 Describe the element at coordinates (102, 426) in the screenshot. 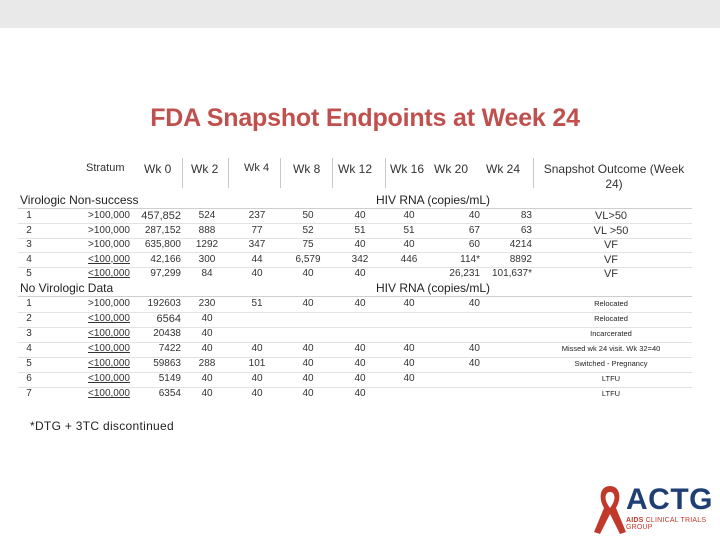

I see `footnote: *DTG + 3TC discontinued` at that location.